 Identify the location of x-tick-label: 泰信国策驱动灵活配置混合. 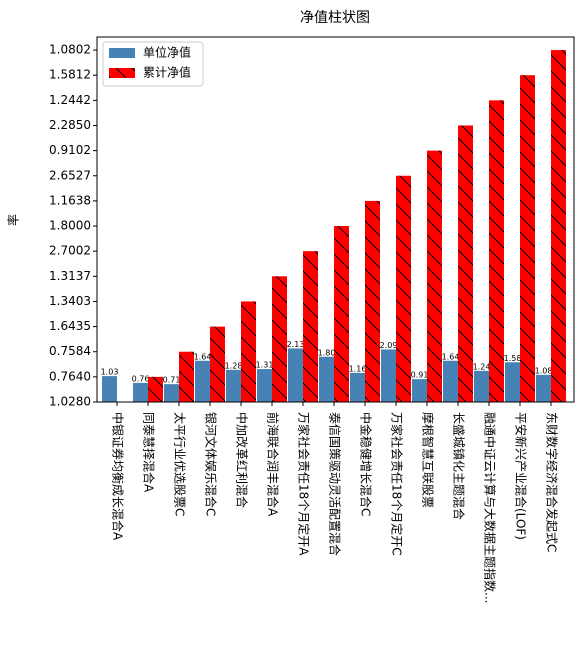
(335, 484).